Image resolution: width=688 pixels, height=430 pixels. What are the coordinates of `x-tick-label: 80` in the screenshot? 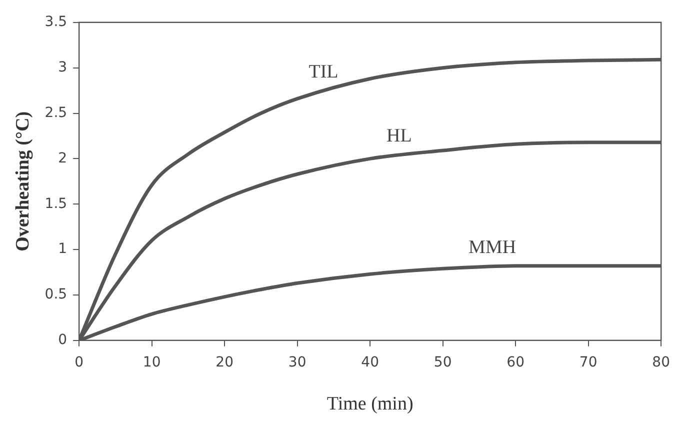 It's located at (661, 362).